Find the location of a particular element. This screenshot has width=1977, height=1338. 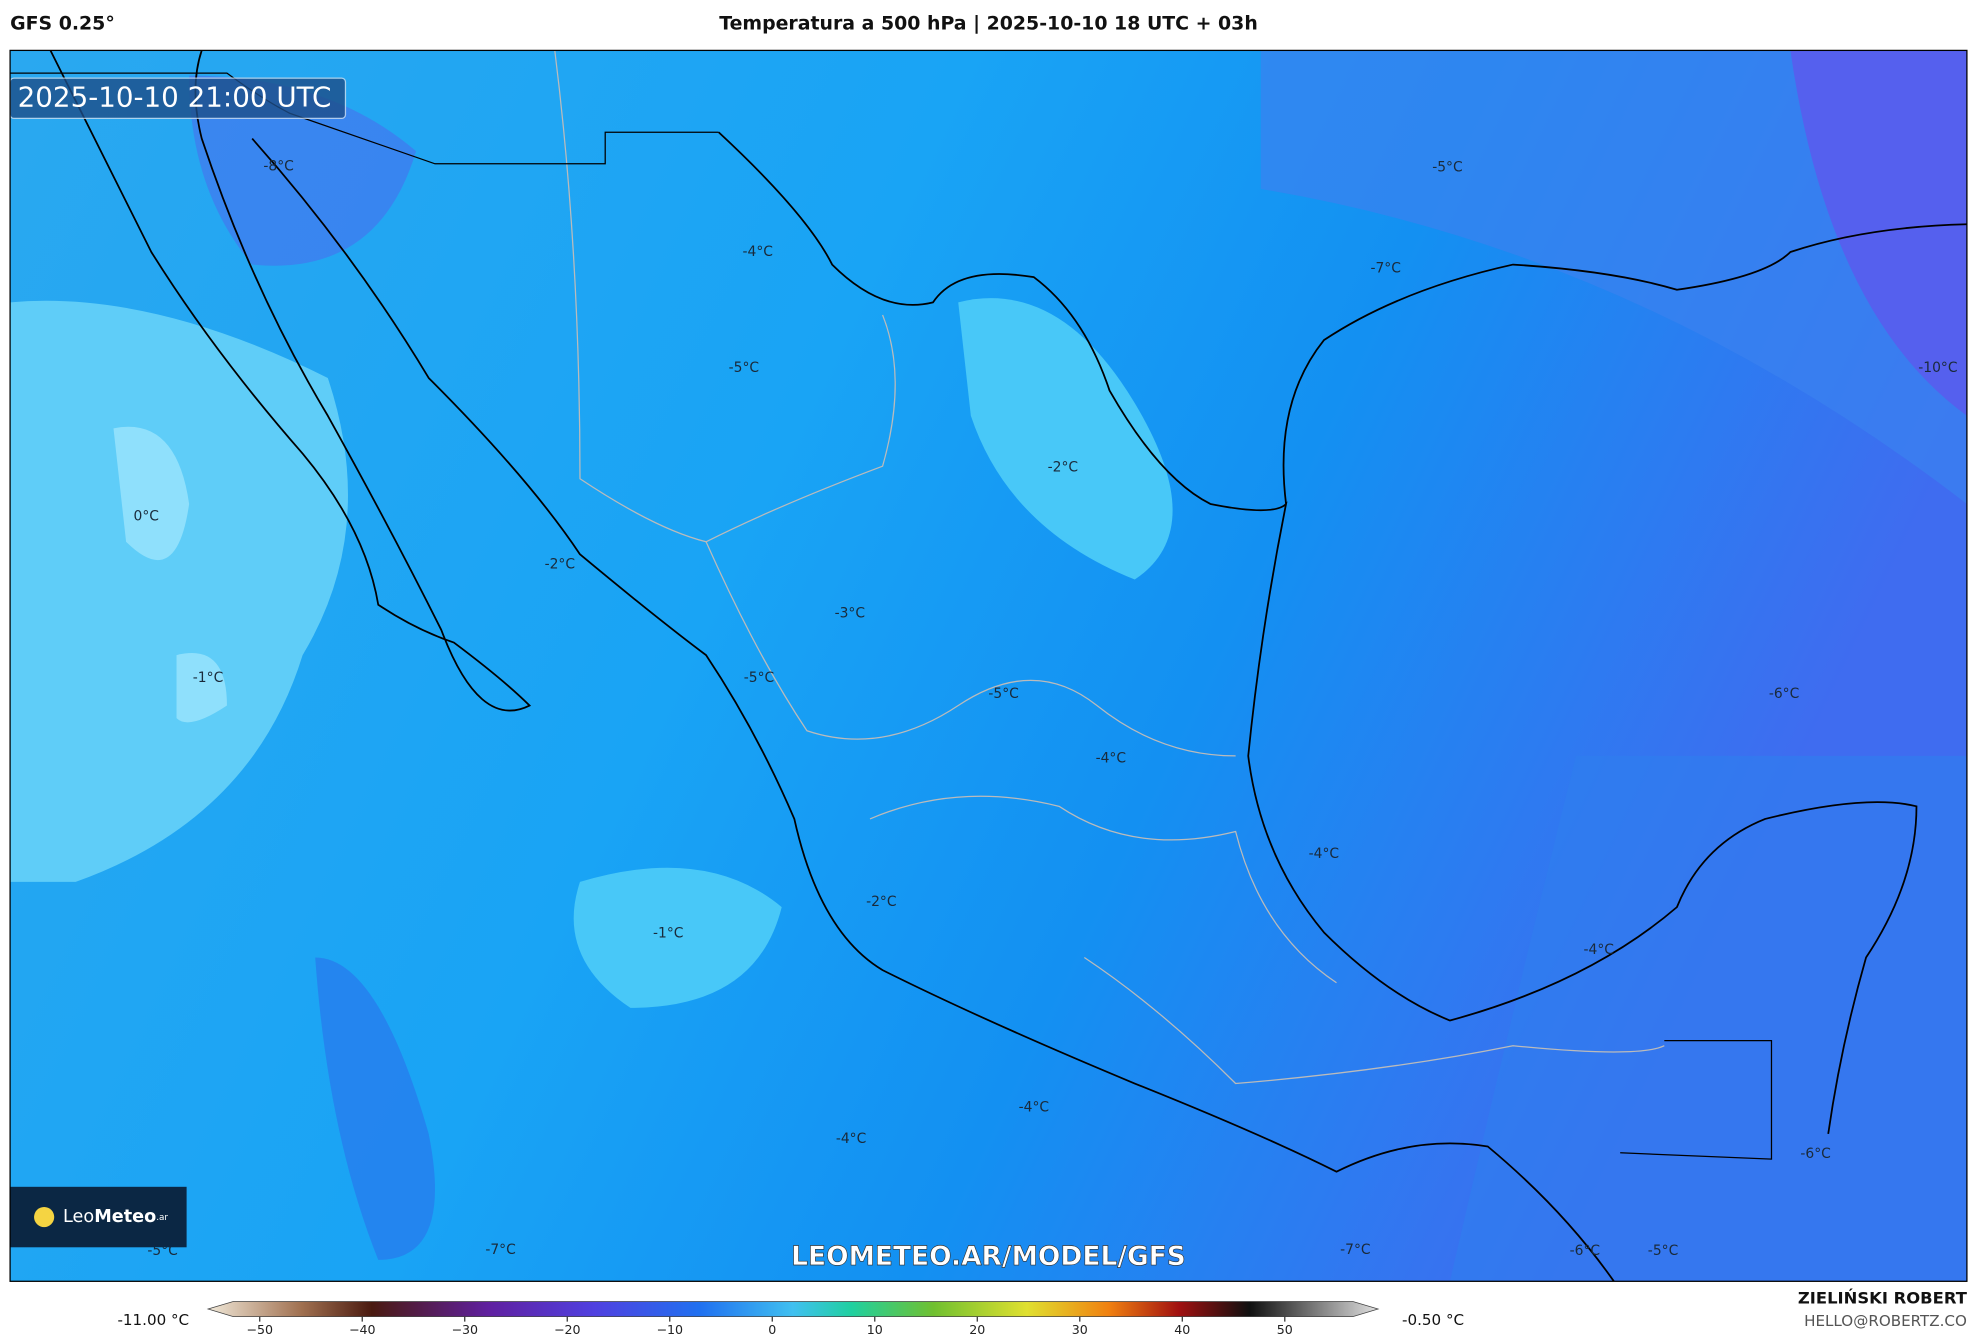

tick-label: −40 is located at coordinates (362, 1329).